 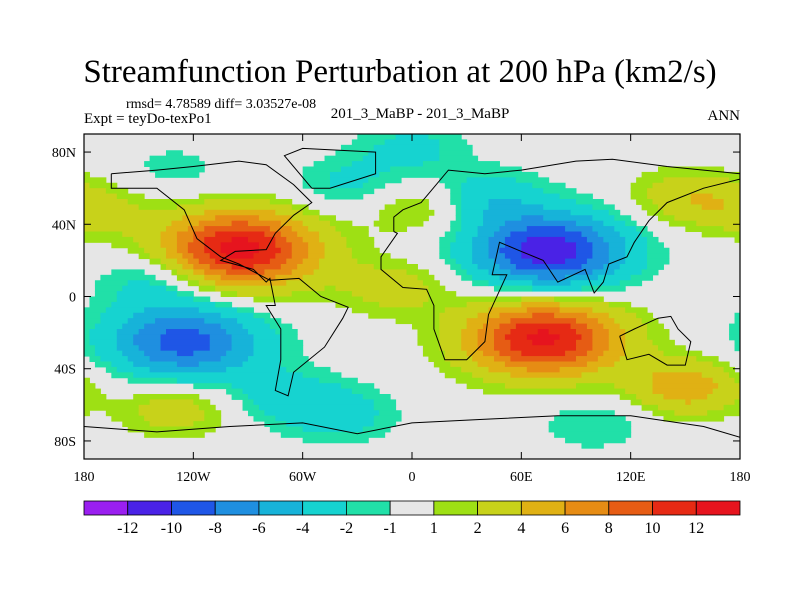 What do you see at coordinates (84, 477) in the screenshot?
I see `x-tick-label: 180` at bounding box center [84, 477].